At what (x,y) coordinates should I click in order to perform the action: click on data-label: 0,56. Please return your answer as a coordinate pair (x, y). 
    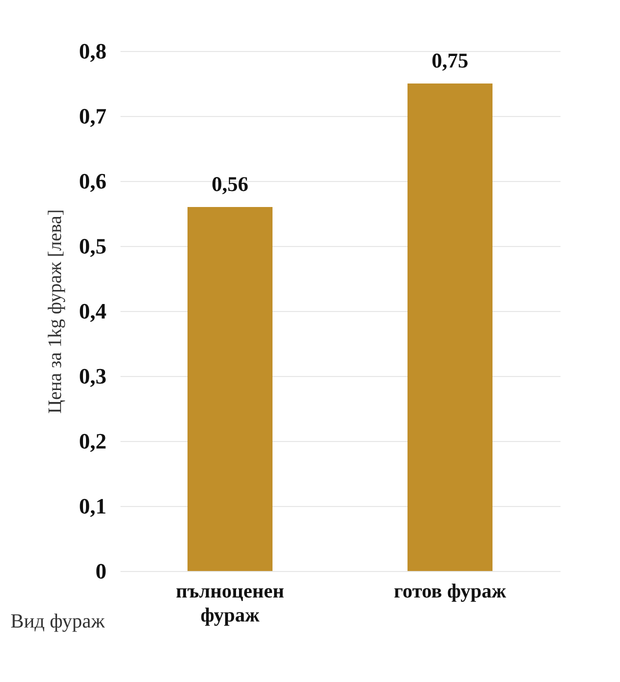
    Looking at the image, I should click on (230, 184).